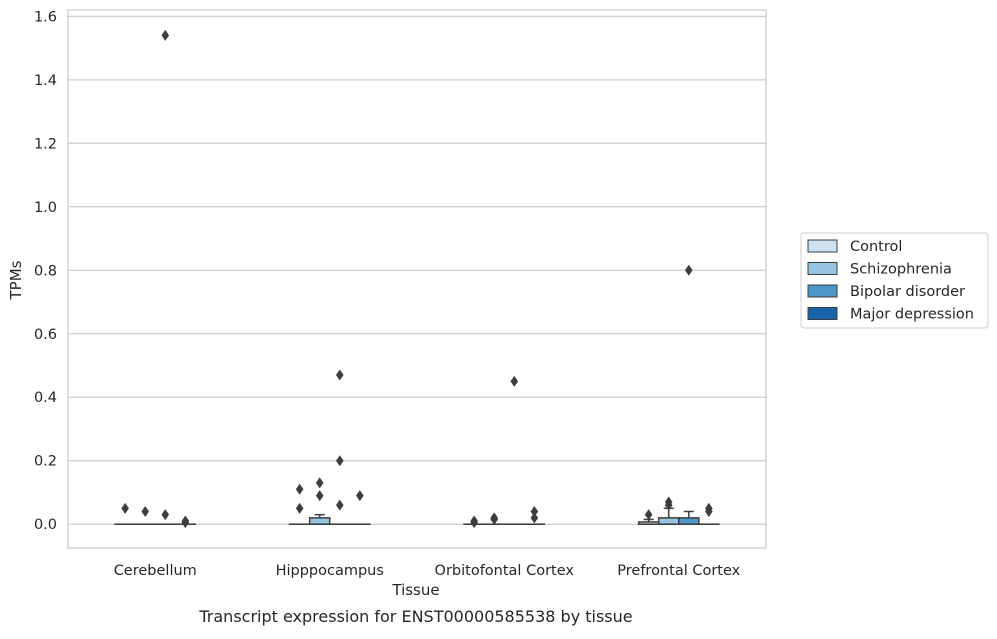 The height and width of the screenshot is (639, 997). I want to click on y-tick-label: 1.0, so click(45, 208).